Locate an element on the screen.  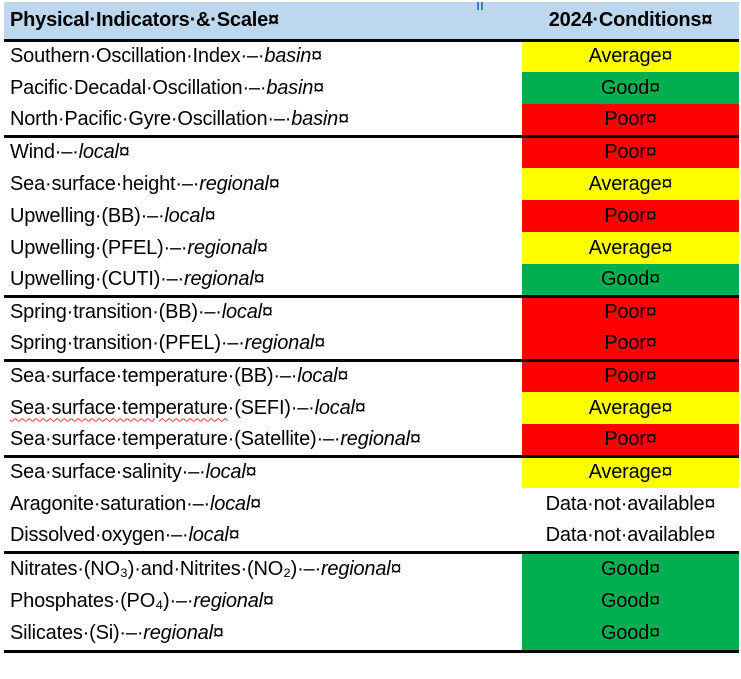
condition-status: Average is located at coordinates (625, 56).